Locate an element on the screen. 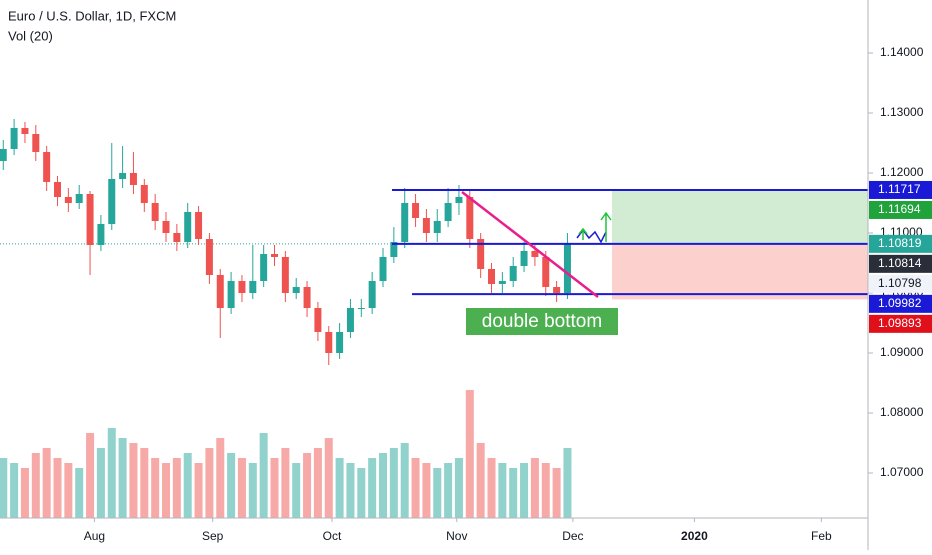 The height and width of the screenshot is (555, 932). price-label: 1.09893 is located at coordinates (900, 323).